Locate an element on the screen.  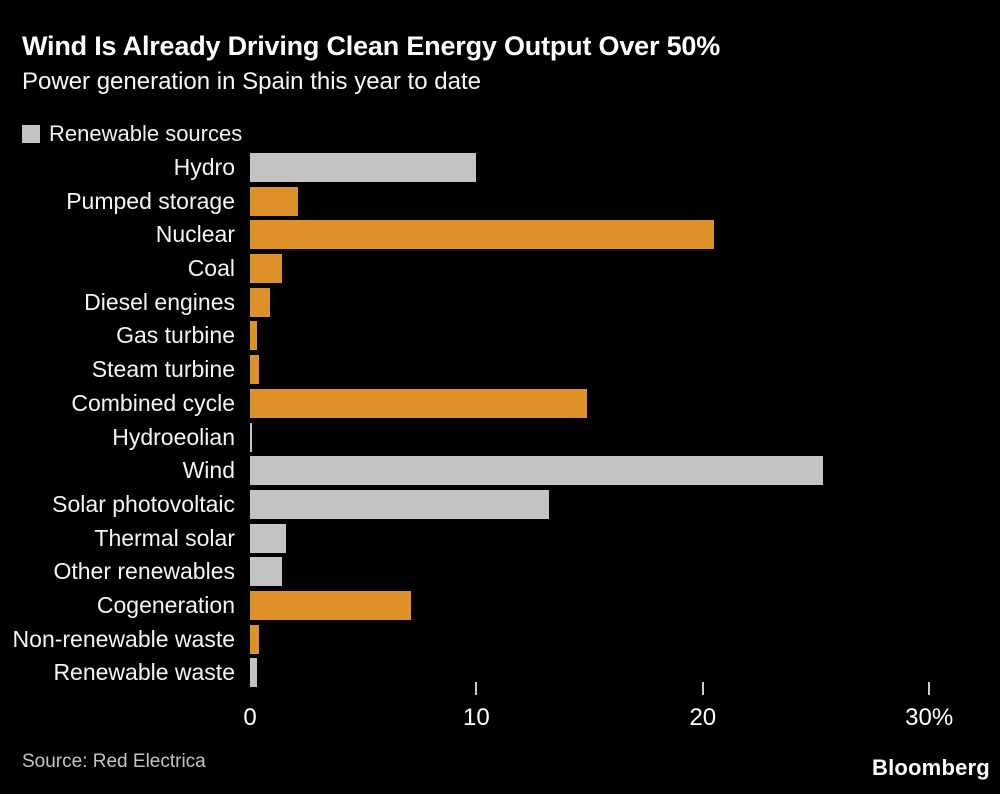
category-label: Solar photovoltaic is located at coordinates (143, 503).